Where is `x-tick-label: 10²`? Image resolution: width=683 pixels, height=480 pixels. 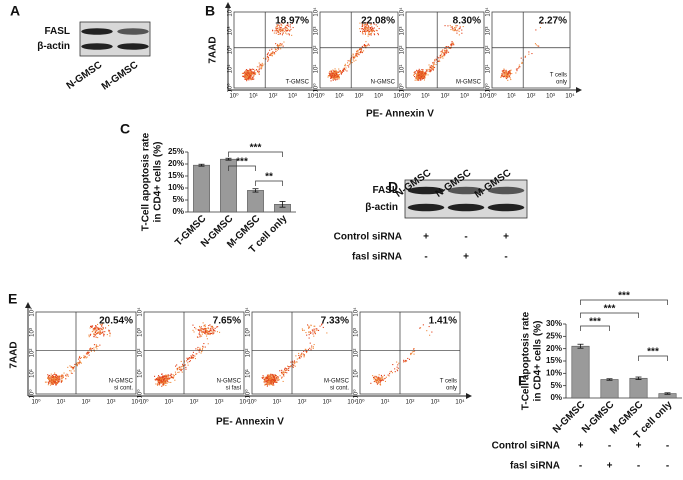
x-tick-label: 10² is located at coordinates (273, 97).